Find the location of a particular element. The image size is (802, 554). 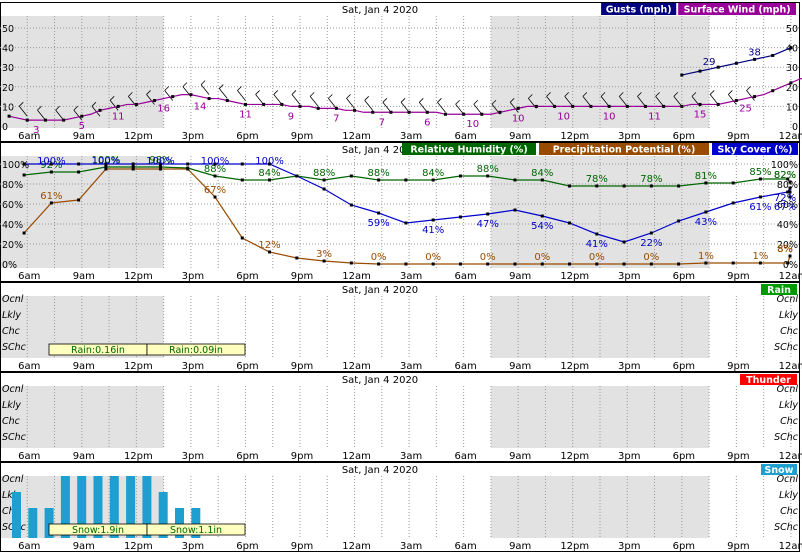

y-tick-label-right: 60% is located at coordinates (787, 205).